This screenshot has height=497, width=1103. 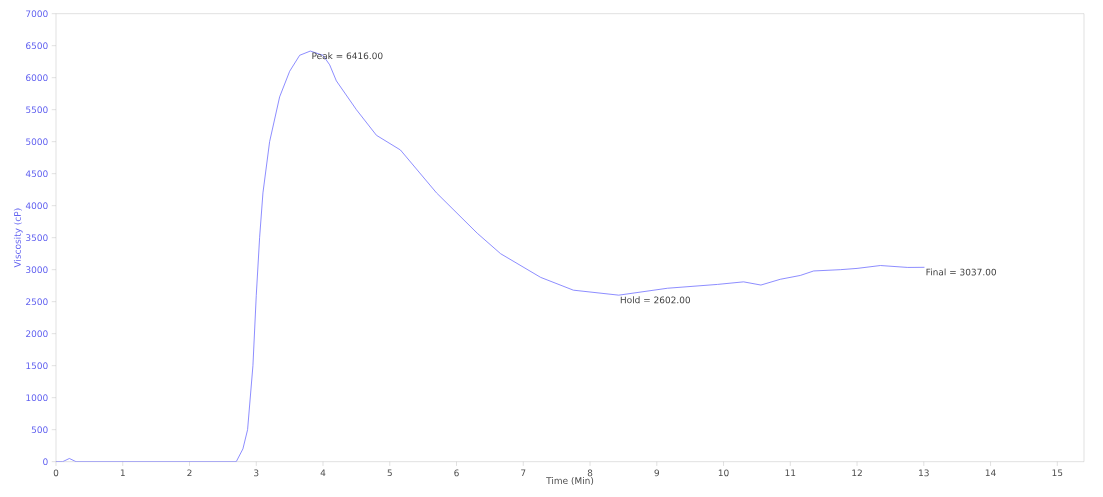 I want to click on y-tick-label: 6000, so click(x=37, y=78).